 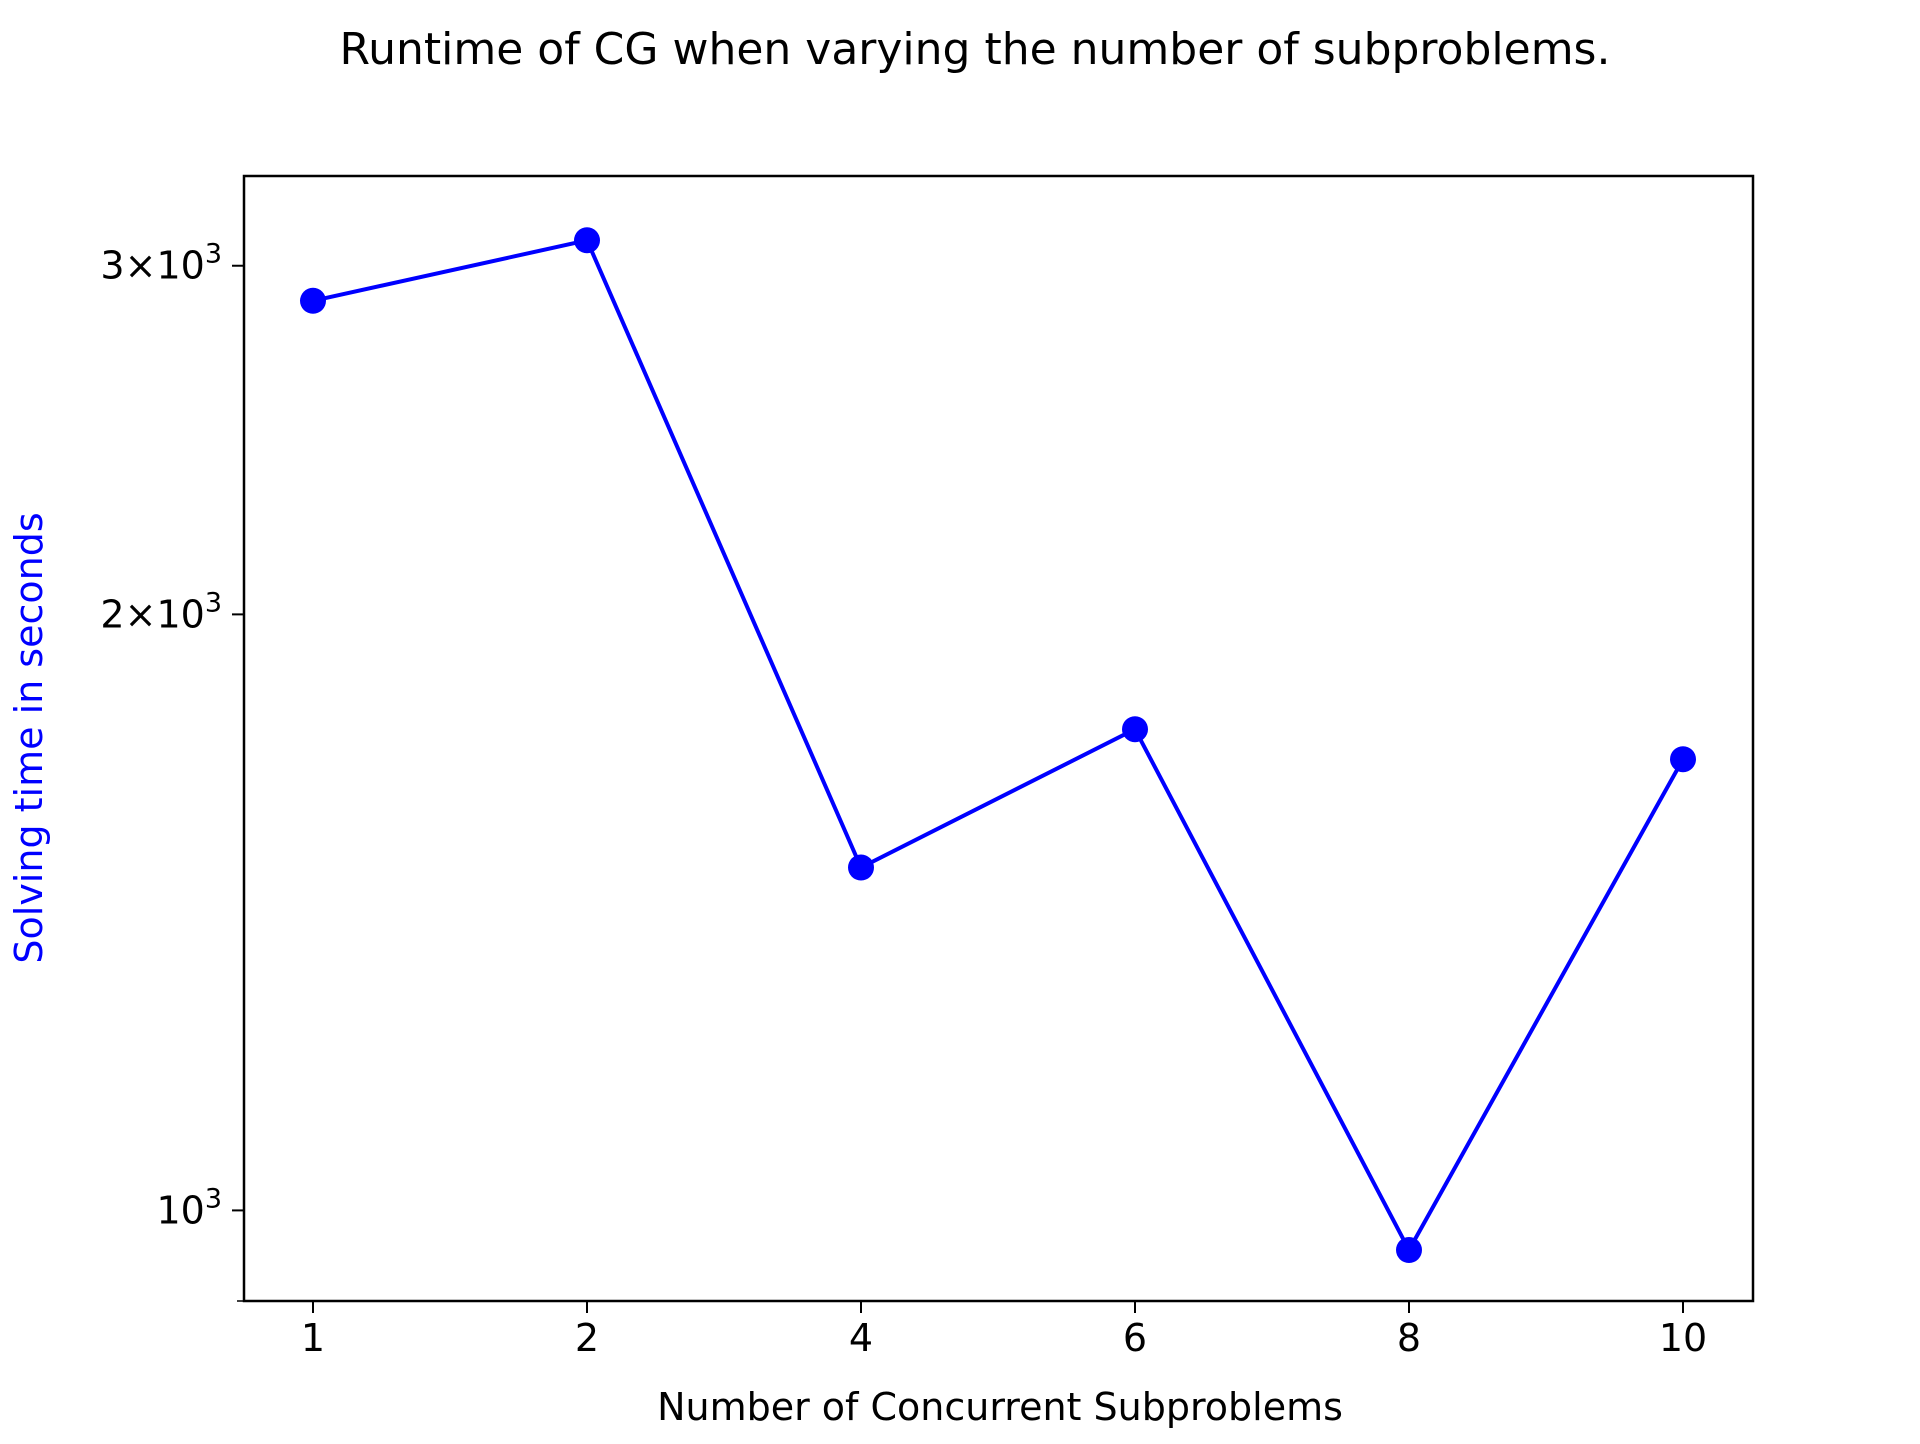 What do you see at coordinates (172, 770) in the screenshot?
I see `y-axis-ticks: 103 2×10³ 3×10³` at bounding box center [172, 770].